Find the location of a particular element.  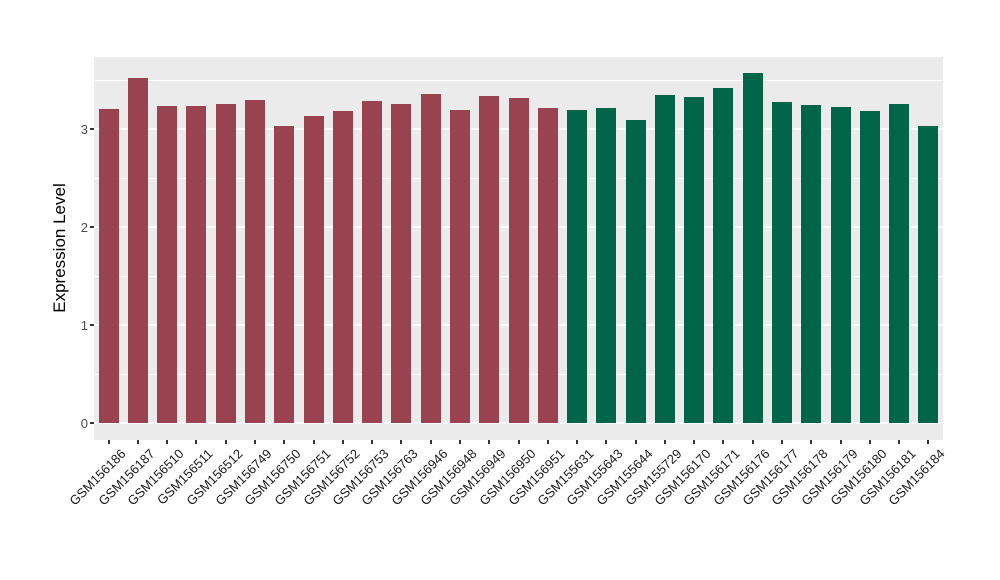

bar-GSM156178 is located at coordinates (811, 264).